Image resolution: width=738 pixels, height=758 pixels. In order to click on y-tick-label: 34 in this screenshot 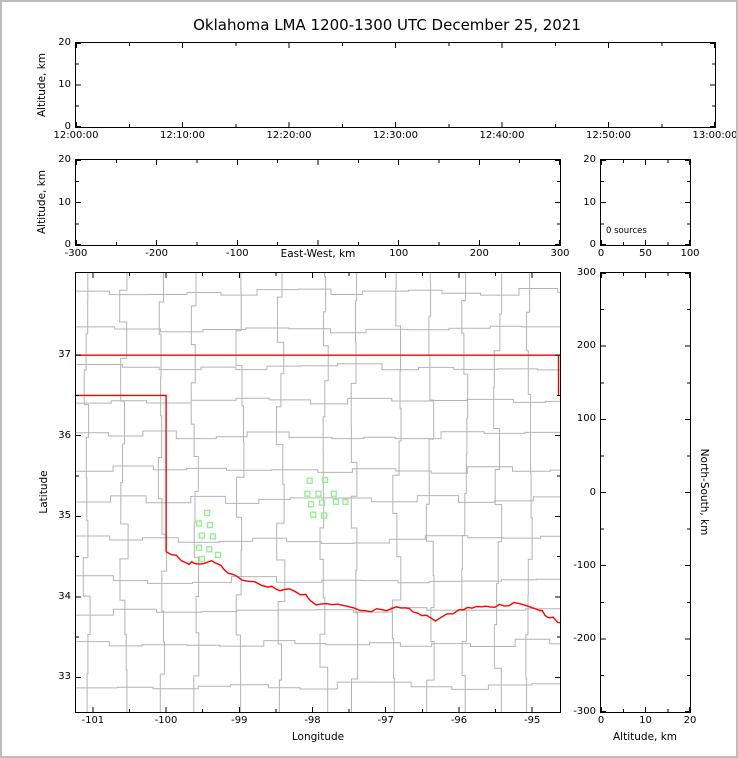, I will do `click(64, 596)`.